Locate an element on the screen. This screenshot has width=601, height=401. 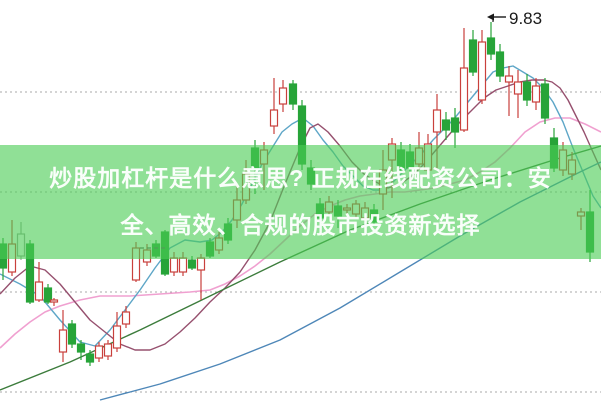
peak-price-callout: 9.83 is located at coordinates (514, 18).